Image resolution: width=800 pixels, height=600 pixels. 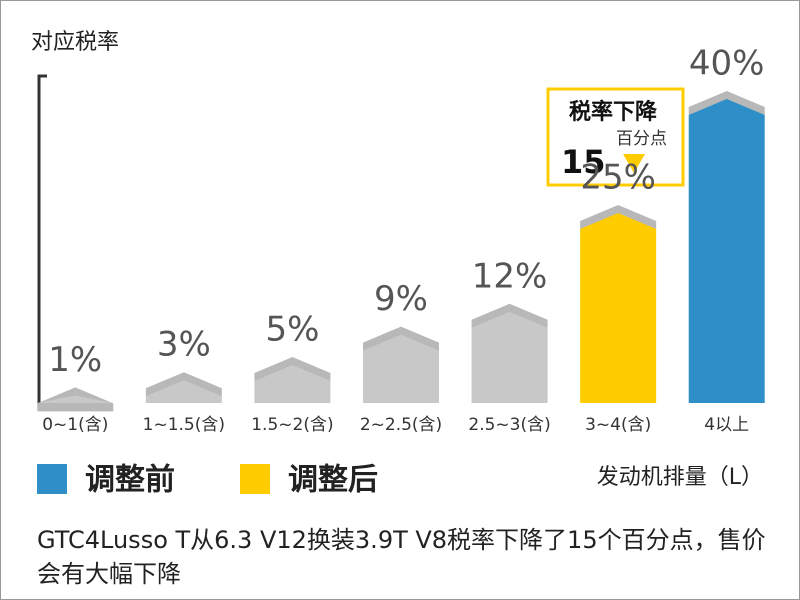 I want to click on annotation-box, so click(x=615, y=137).